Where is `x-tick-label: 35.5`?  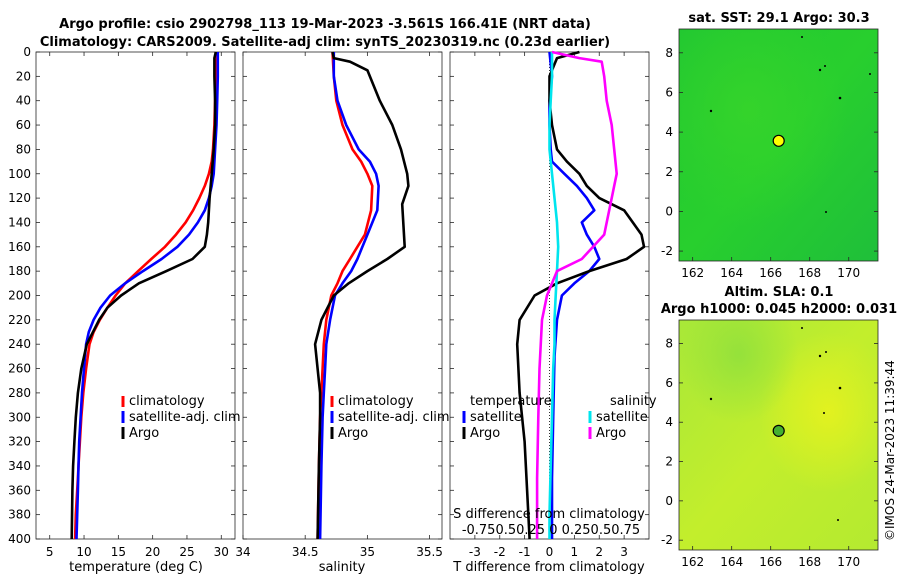 x-tick-label: 35.5 is located at coordinates (429, 552).